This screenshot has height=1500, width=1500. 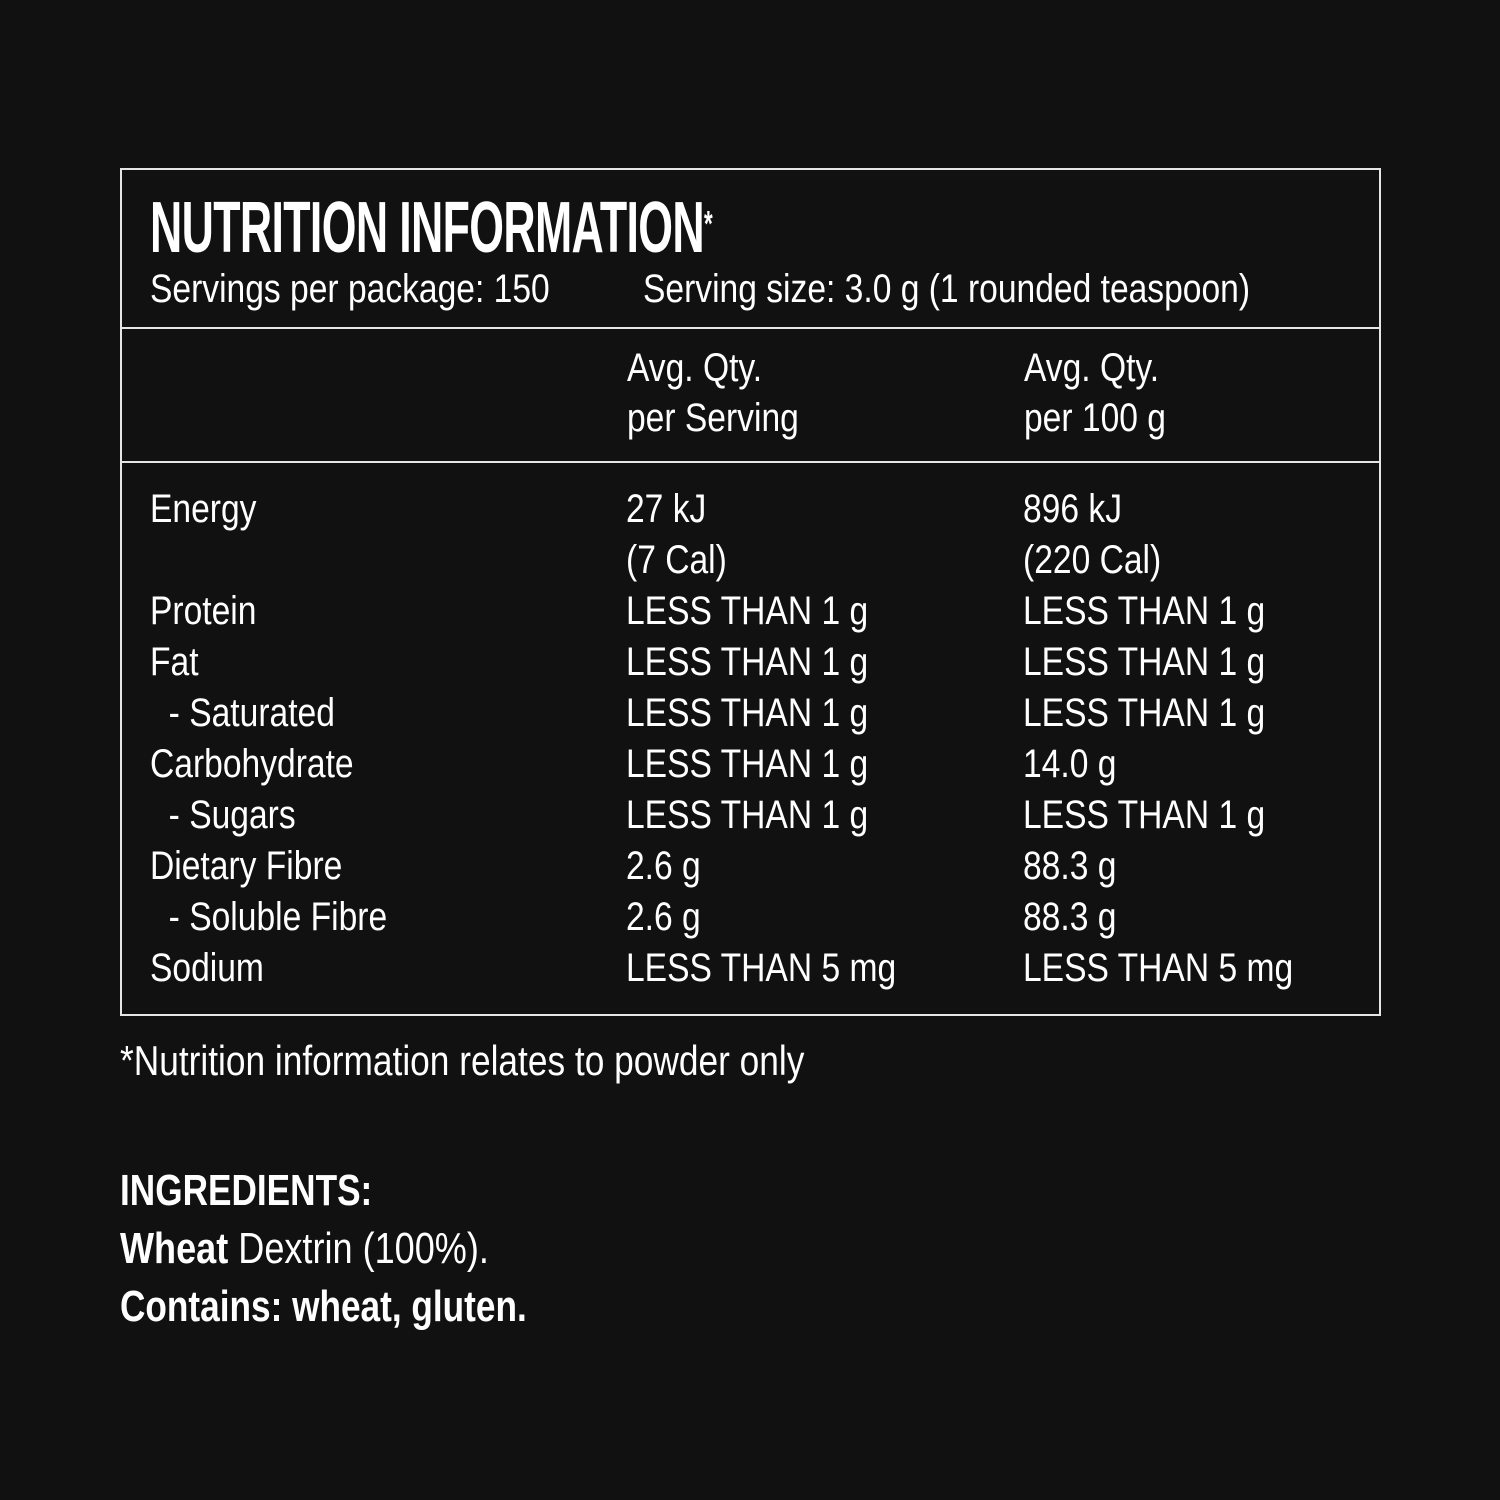 What do you see at coordinates (713, 393) in the screenshot?
I see `header-per-serving: Avg. Qty. per Serving` at bounding box center [713, 393].